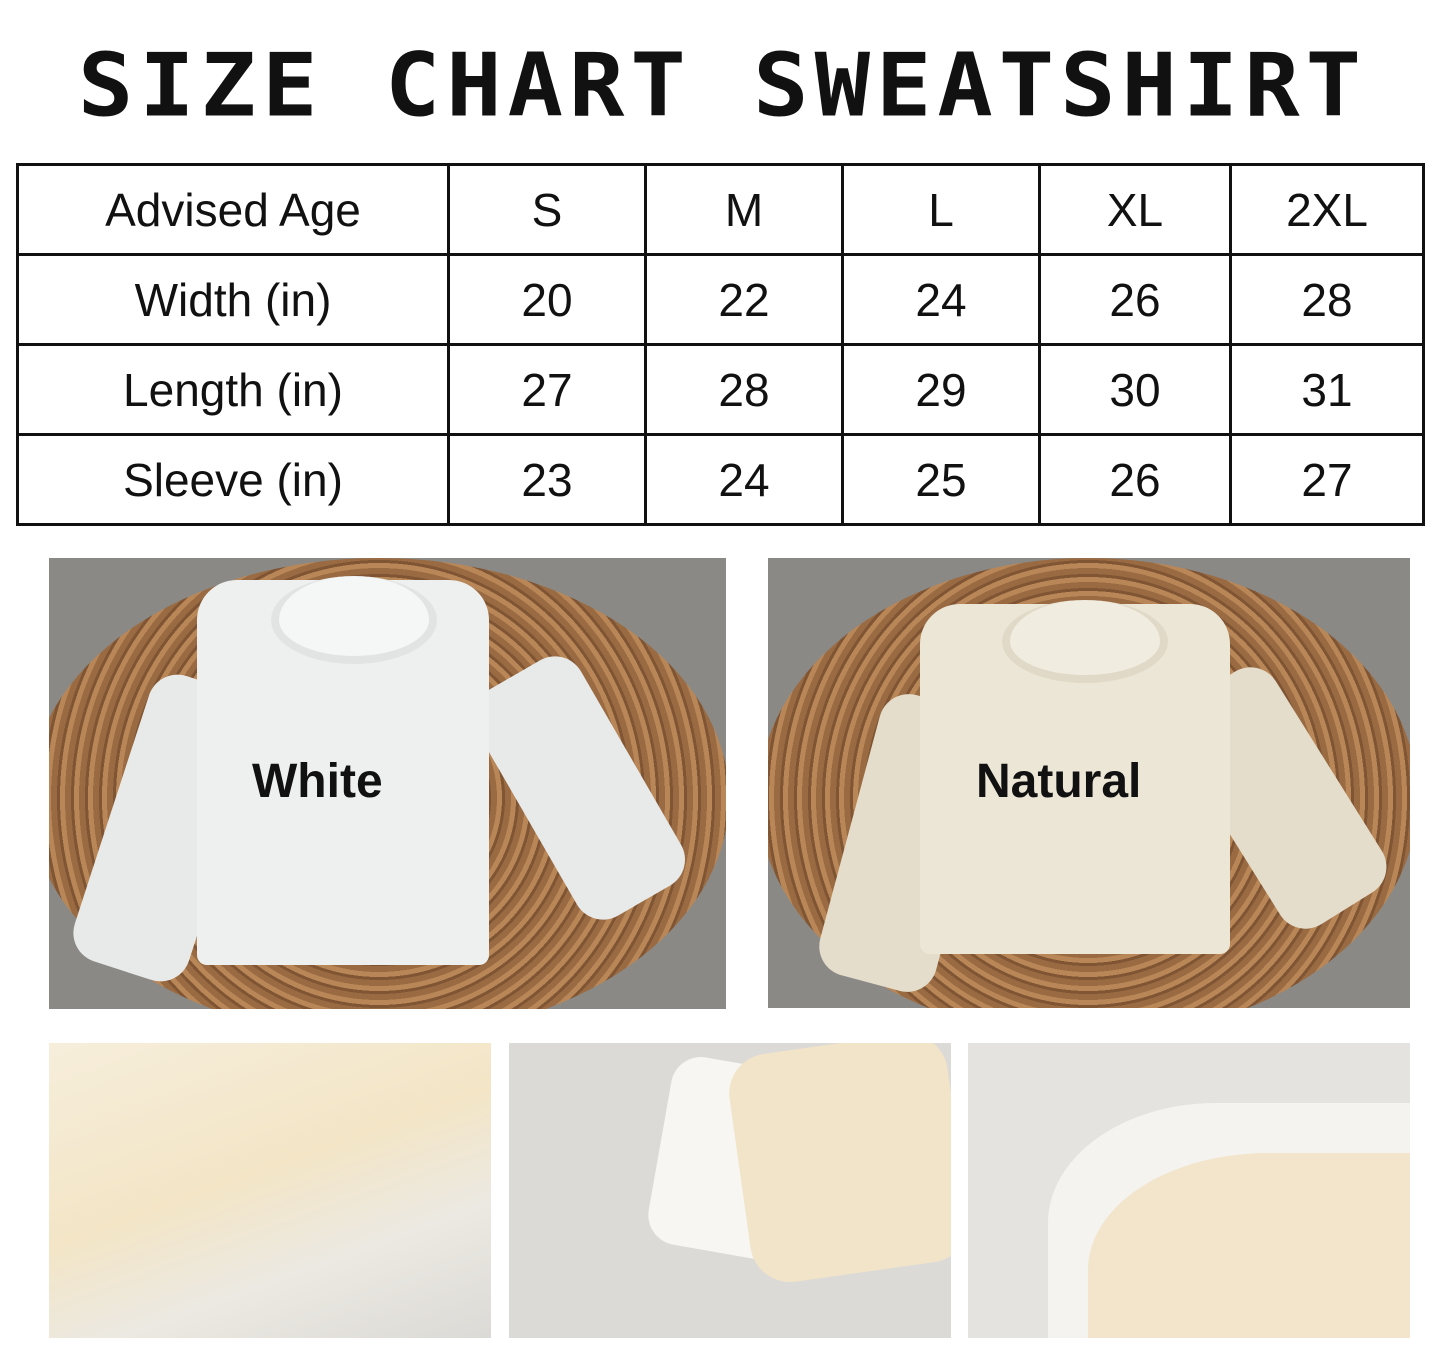  Describe the element at coordinates (547, 209) in the screenshot. I see `table-header-cell: S` at that location.